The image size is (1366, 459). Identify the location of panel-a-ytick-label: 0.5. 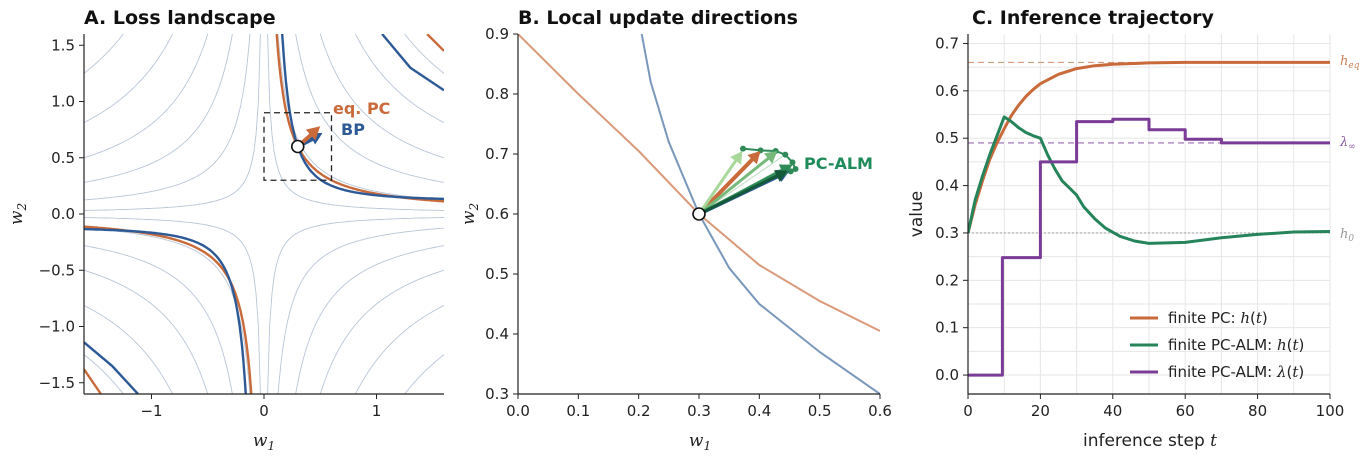
(63, 158).